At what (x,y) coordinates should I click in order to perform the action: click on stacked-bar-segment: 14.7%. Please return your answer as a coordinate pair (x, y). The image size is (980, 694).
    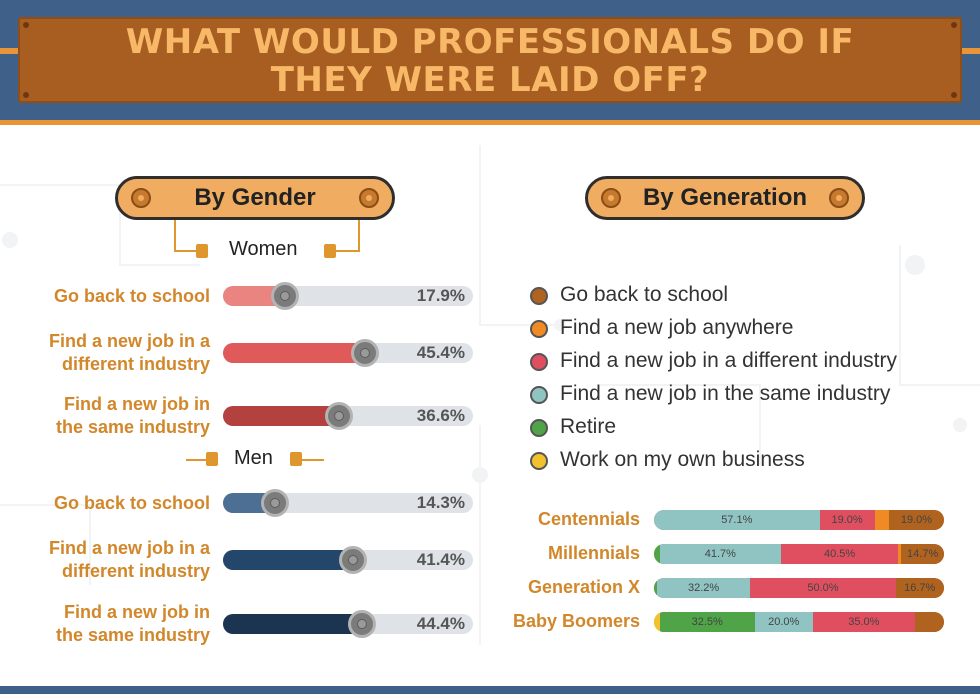
    Looking at the image, I should click on (922, 554).